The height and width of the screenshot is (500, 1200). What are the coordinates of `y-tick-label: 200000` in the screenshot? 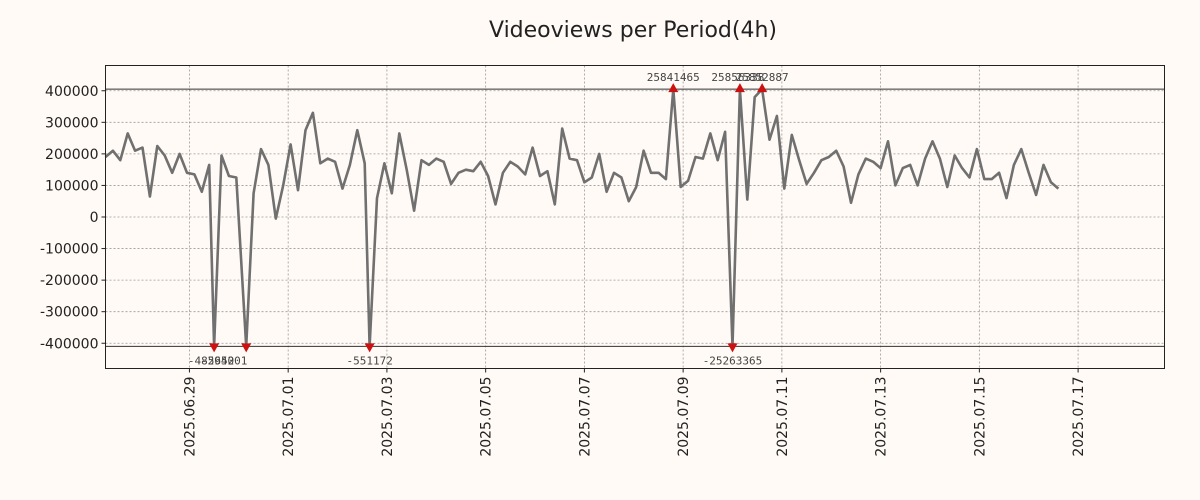 It's located at (71, 155).